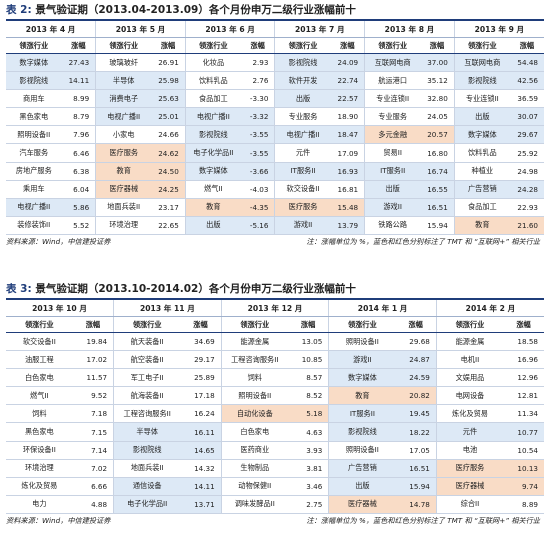 This screenshot has width=550, height=536. What do you see at coordinates (147, 342) in the screenshot?
I see `industry-name-cell: 航天装备II` at bounding box center [147, 342].